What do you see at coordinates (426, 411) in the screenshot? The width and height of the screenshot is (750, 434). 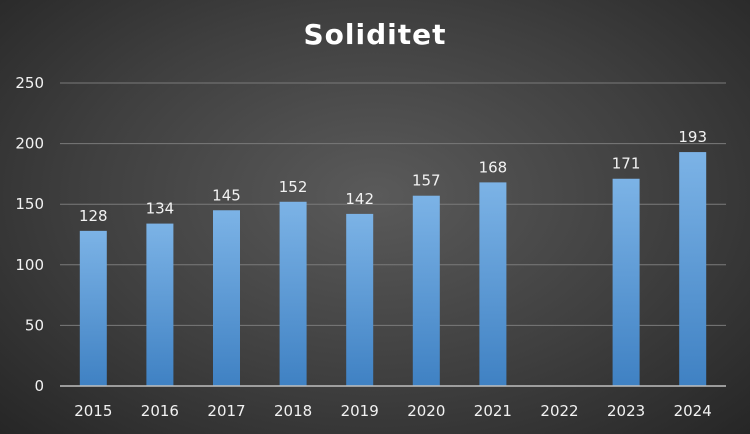 I see `x-tick-label: 2020` at bounding box center [426, 411].